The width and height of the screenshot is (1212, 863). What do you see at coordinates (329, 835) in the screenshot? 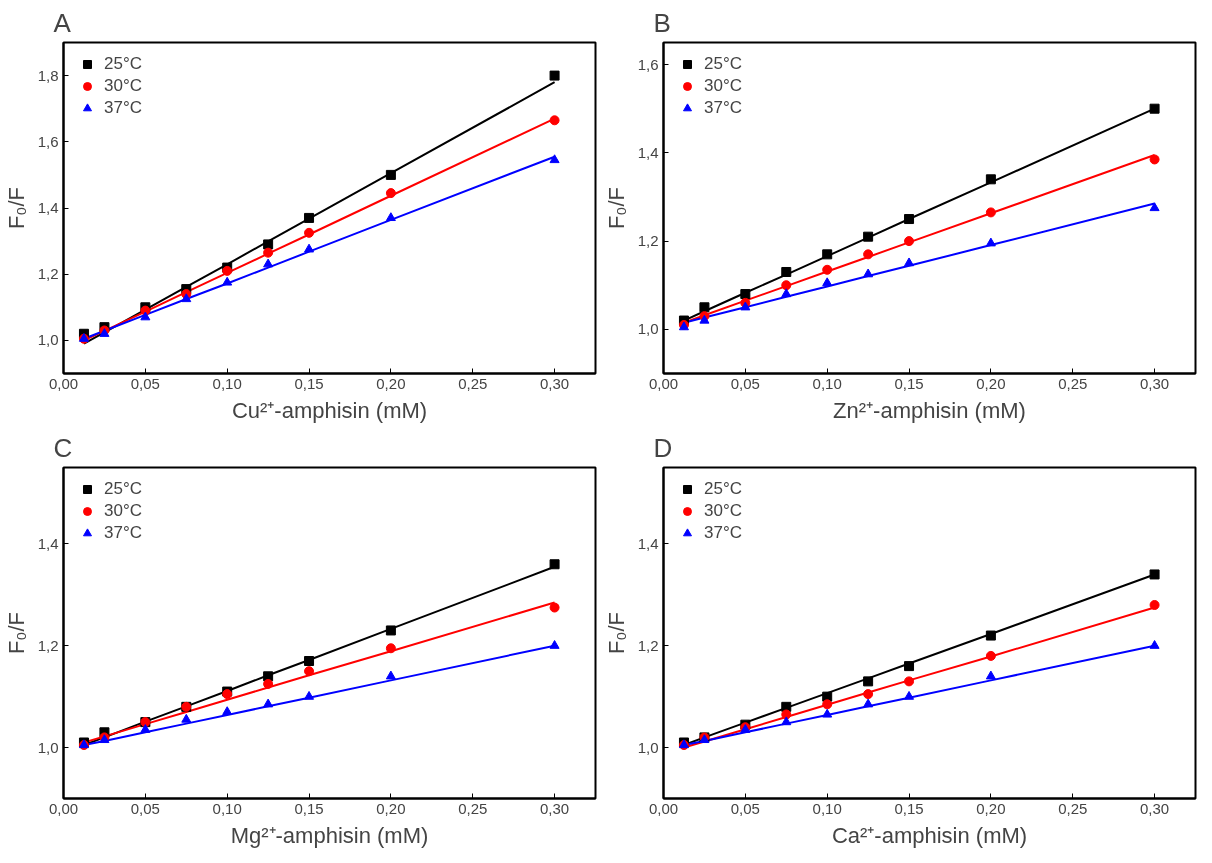
I see `x-axis-title: Mg²⁺-amphisin (mM)` at bounding box center [329, 835].